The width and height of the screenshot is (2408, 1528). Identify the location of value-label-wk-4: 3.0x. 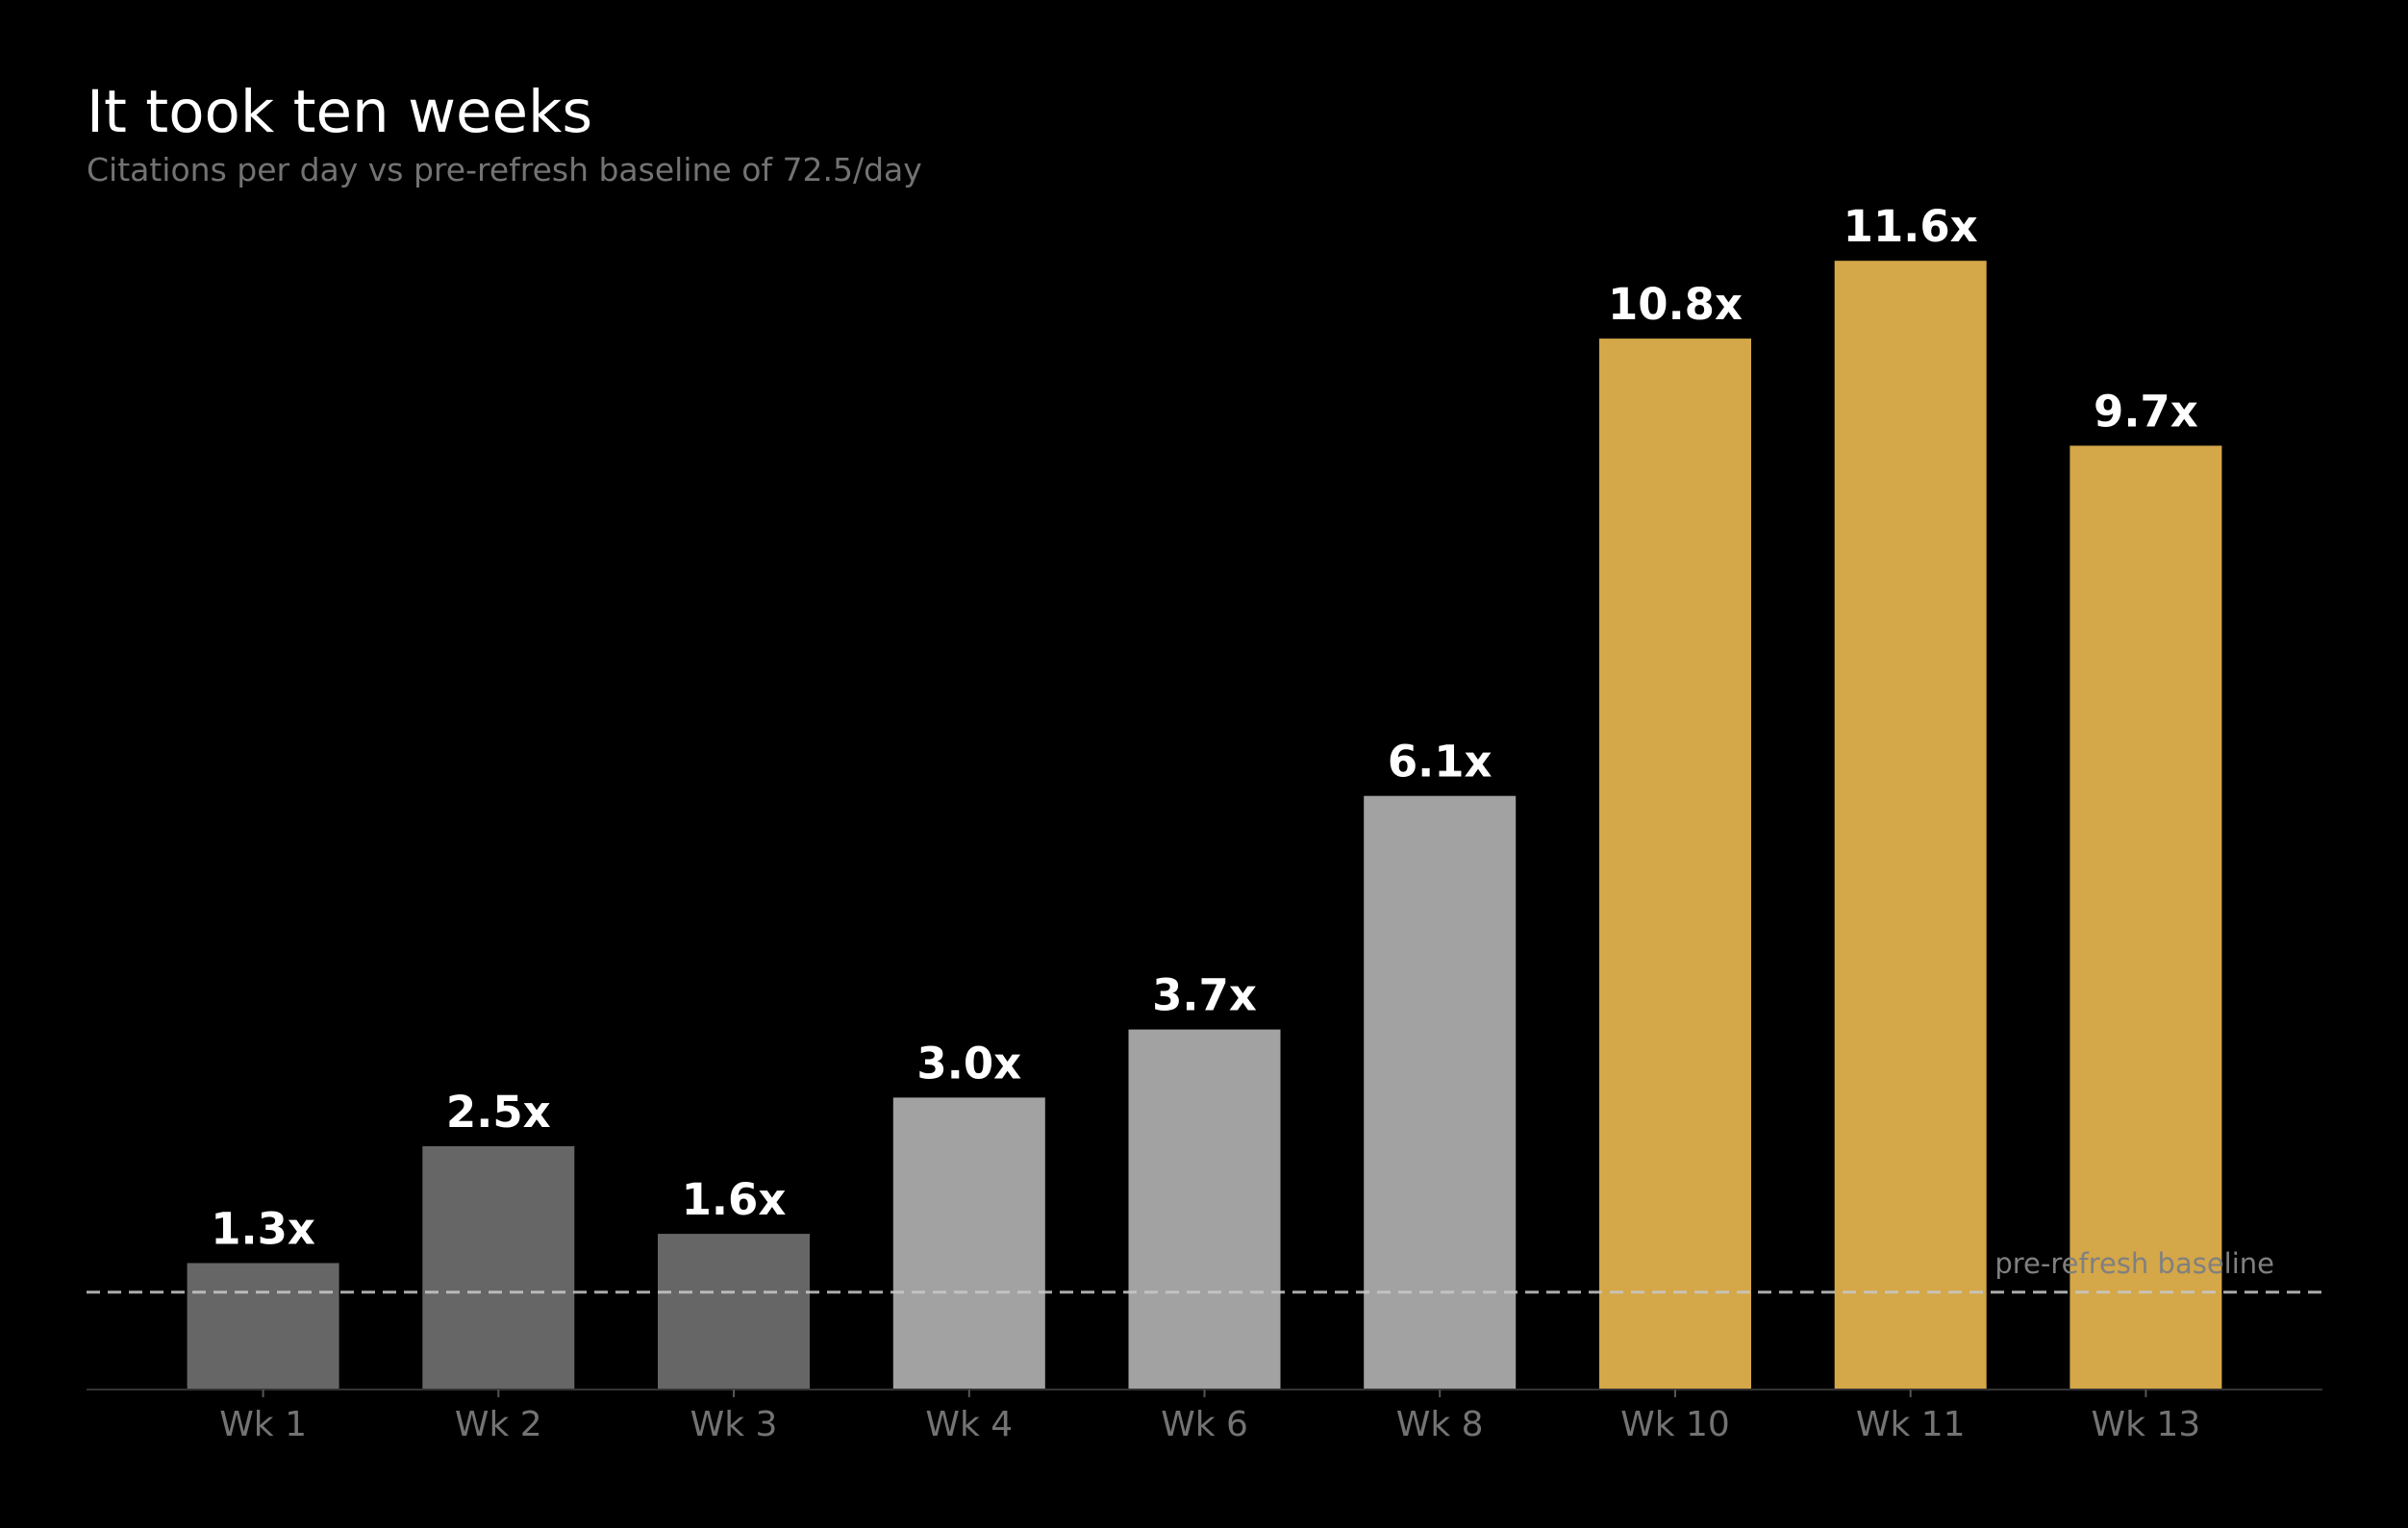
(968, 1063).